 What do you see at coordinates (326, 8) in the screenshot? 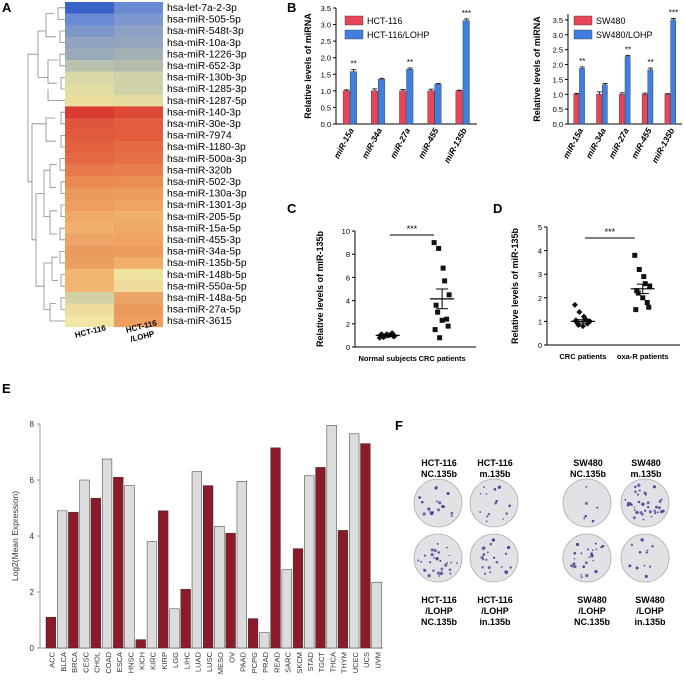
I see `y-tick-label: 3.5` at bounding box center [326, 8].